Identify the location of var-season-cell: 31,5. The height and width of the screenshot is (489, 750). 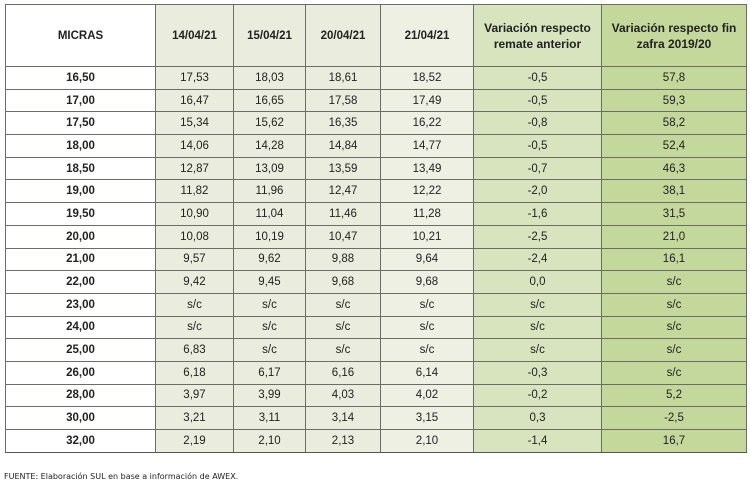
(674, 214).